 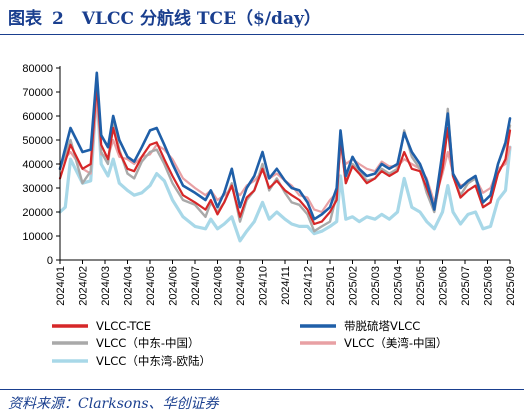 I want to click on y-tick-label: 40000, so click(x=37, y=165).